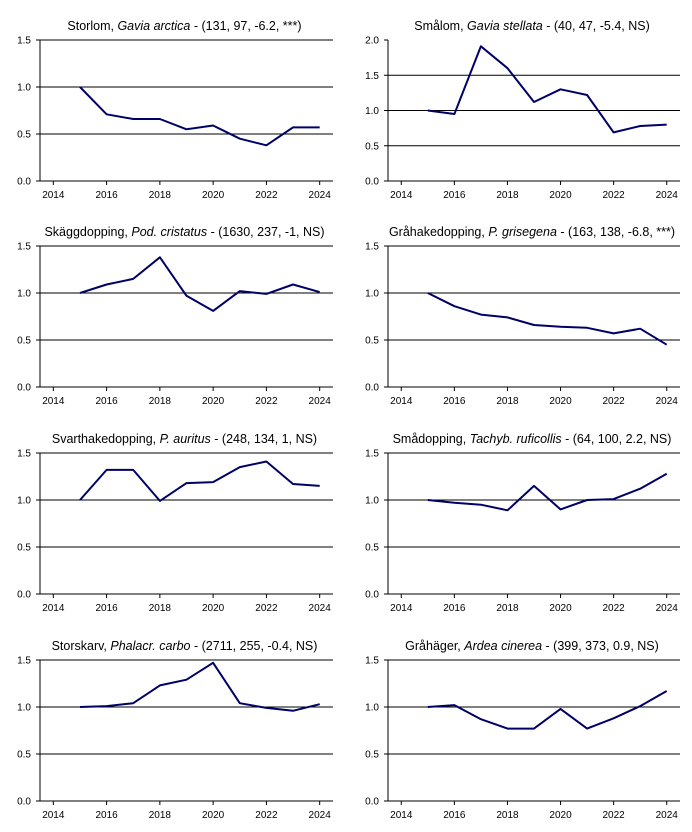  I want to click on y-tick-label: 2.0, so click(372, 41).